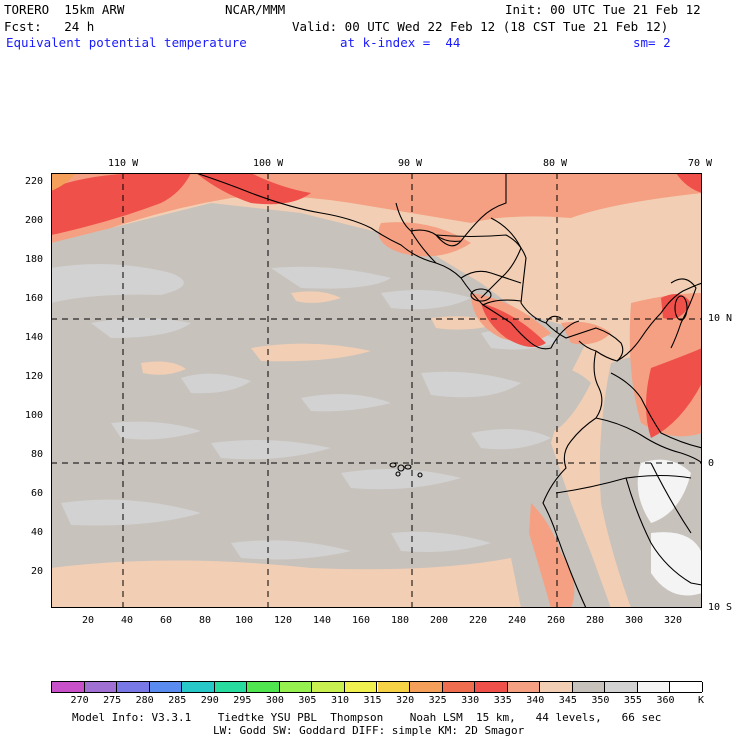 The image size is (740, 740). What do you see at coordinates (126, 42) in the screenshot?
I see `field-name: Equivalent potential temperature` at bounding box center [126, 42].